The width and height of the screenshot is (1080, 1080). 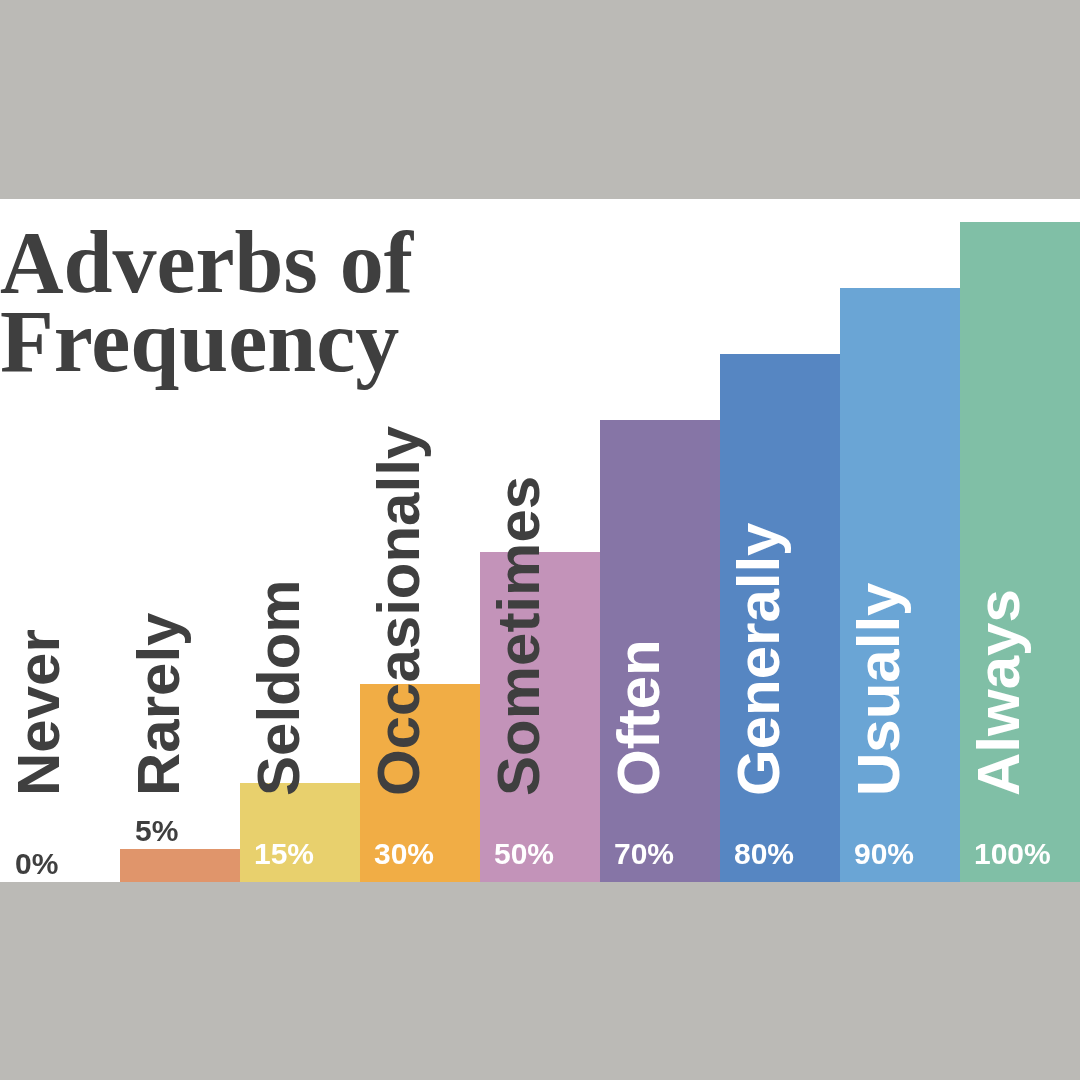 What do you see at coordinates (278, 687) in the screenshot?
I see `x-tick-label: Seldom` at bounding box center [278, 687].